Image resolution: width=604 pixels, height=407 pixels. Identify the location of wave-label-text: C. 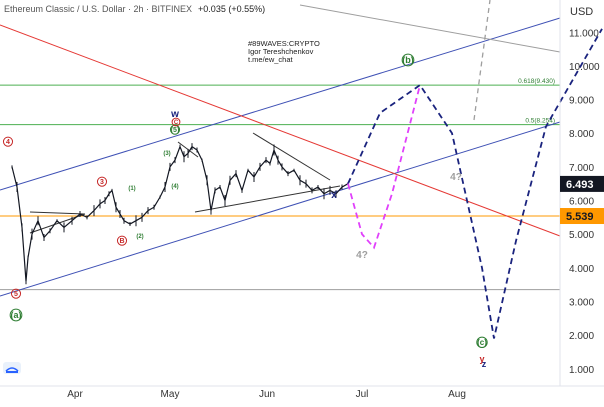
(176, 123).